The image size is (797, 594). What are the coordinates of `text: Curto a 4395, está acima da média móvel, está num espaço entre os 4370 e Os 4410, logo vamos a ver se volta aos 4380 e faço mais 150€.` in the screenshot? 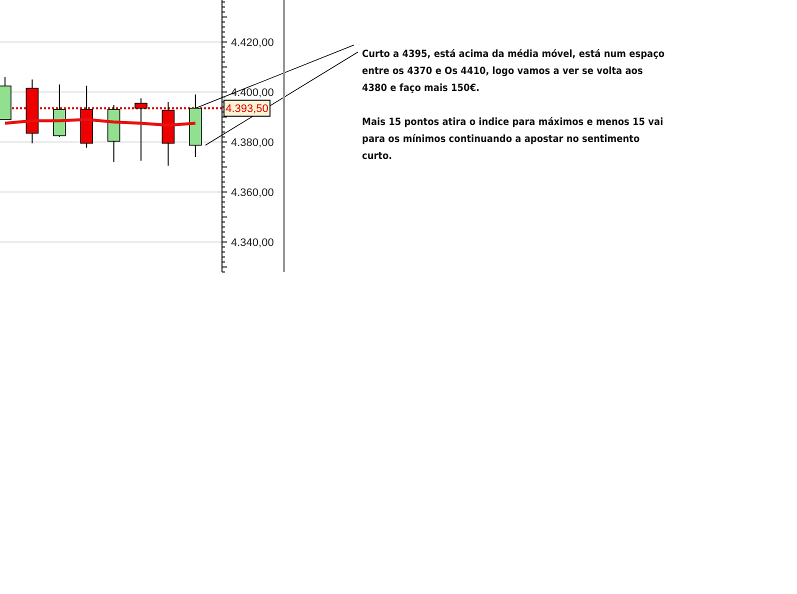 It's located at (513, 71).